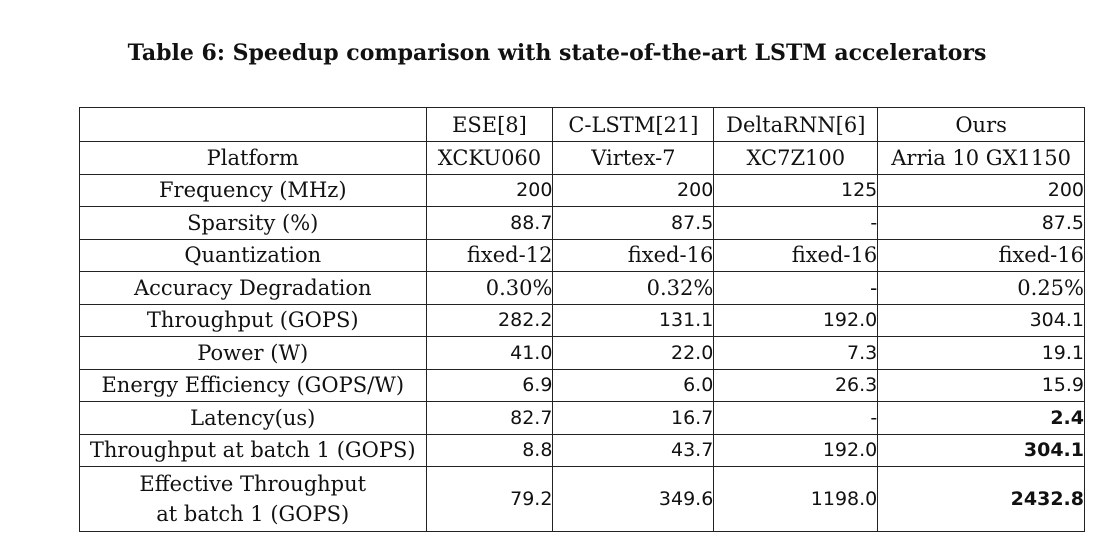  I want to click on table-cell: 6.0, so click(633, 385).